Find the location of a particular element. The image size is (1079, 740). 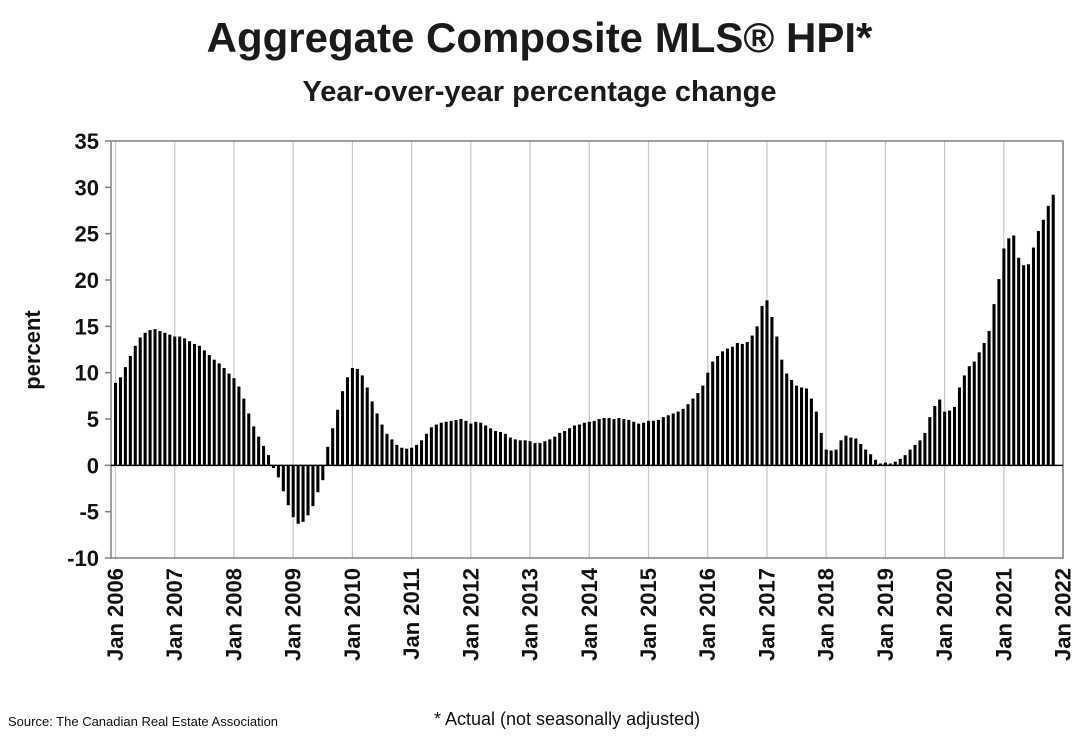

x-tick-label-2: Jan 2008 is located at coordinates (233, 614).